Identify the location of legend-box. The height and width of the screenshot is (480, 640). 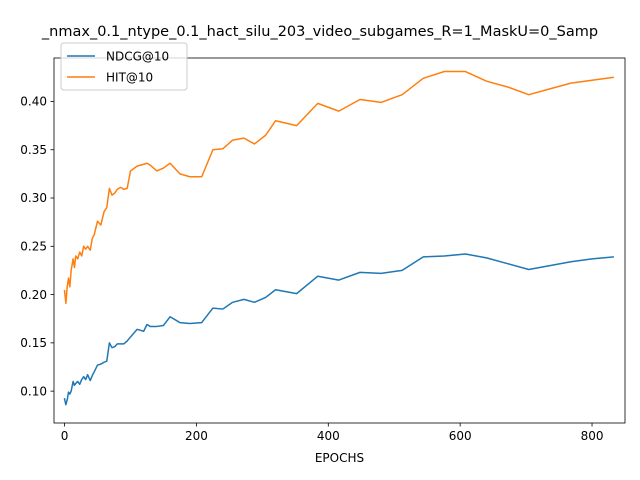
(124, 66).